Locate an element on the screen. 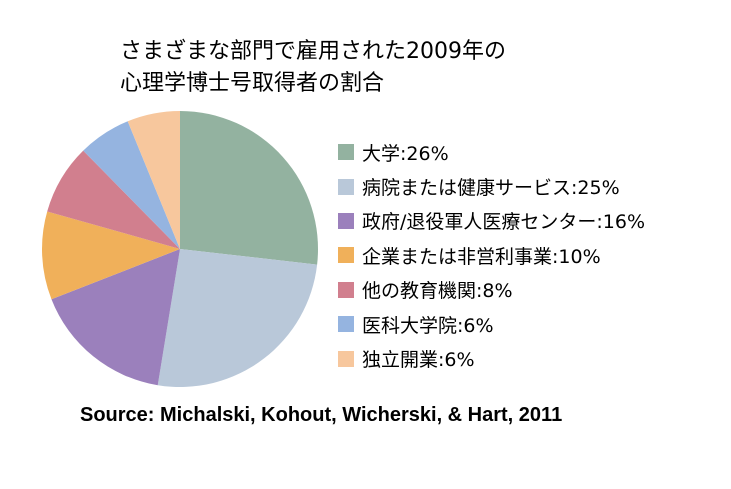 Image resolution: width=731 pixels, height=489 pixels. legend-label-3: 企業または非営利事業:10% is located at coordinates (481, 256).